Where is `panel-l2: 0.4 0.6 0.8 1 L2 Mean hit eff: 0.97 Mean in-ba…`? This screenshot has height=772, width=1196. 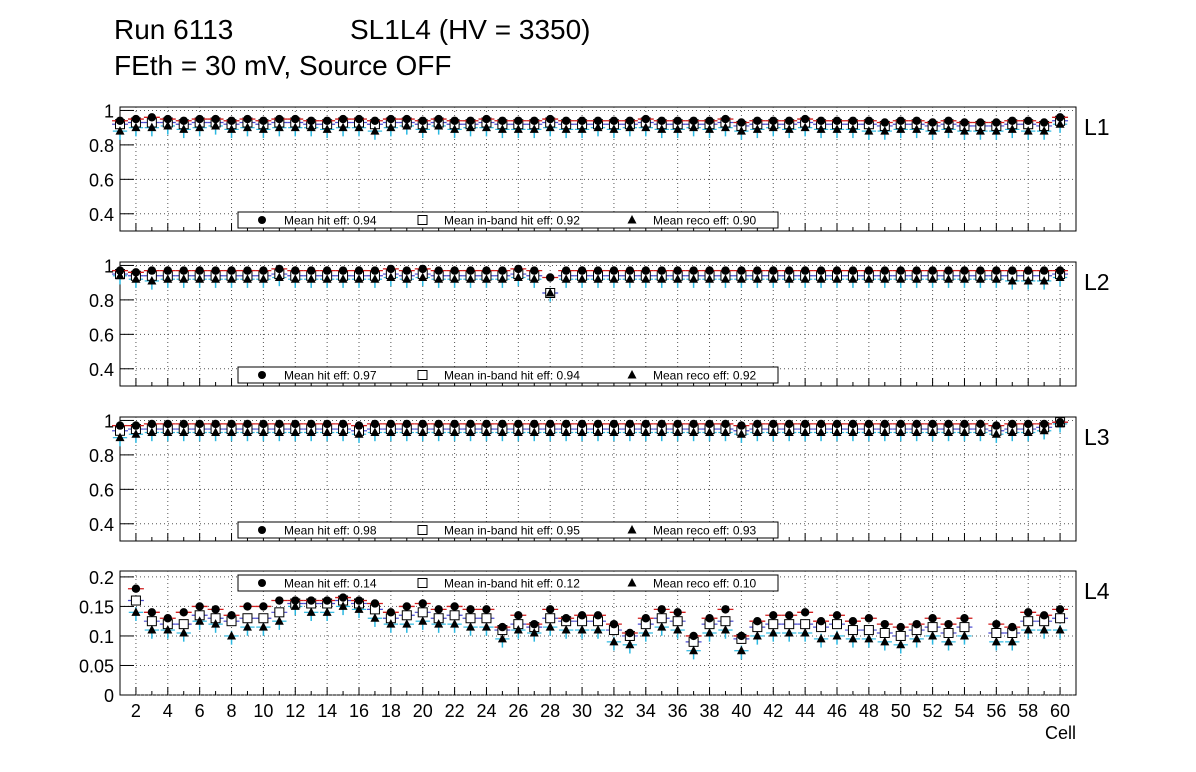 panel-l2: 0.4 0.6 0.8 1 L2 Mean hit eff: 0.97 Mean in-ba… is located at coordinates (599, 321).